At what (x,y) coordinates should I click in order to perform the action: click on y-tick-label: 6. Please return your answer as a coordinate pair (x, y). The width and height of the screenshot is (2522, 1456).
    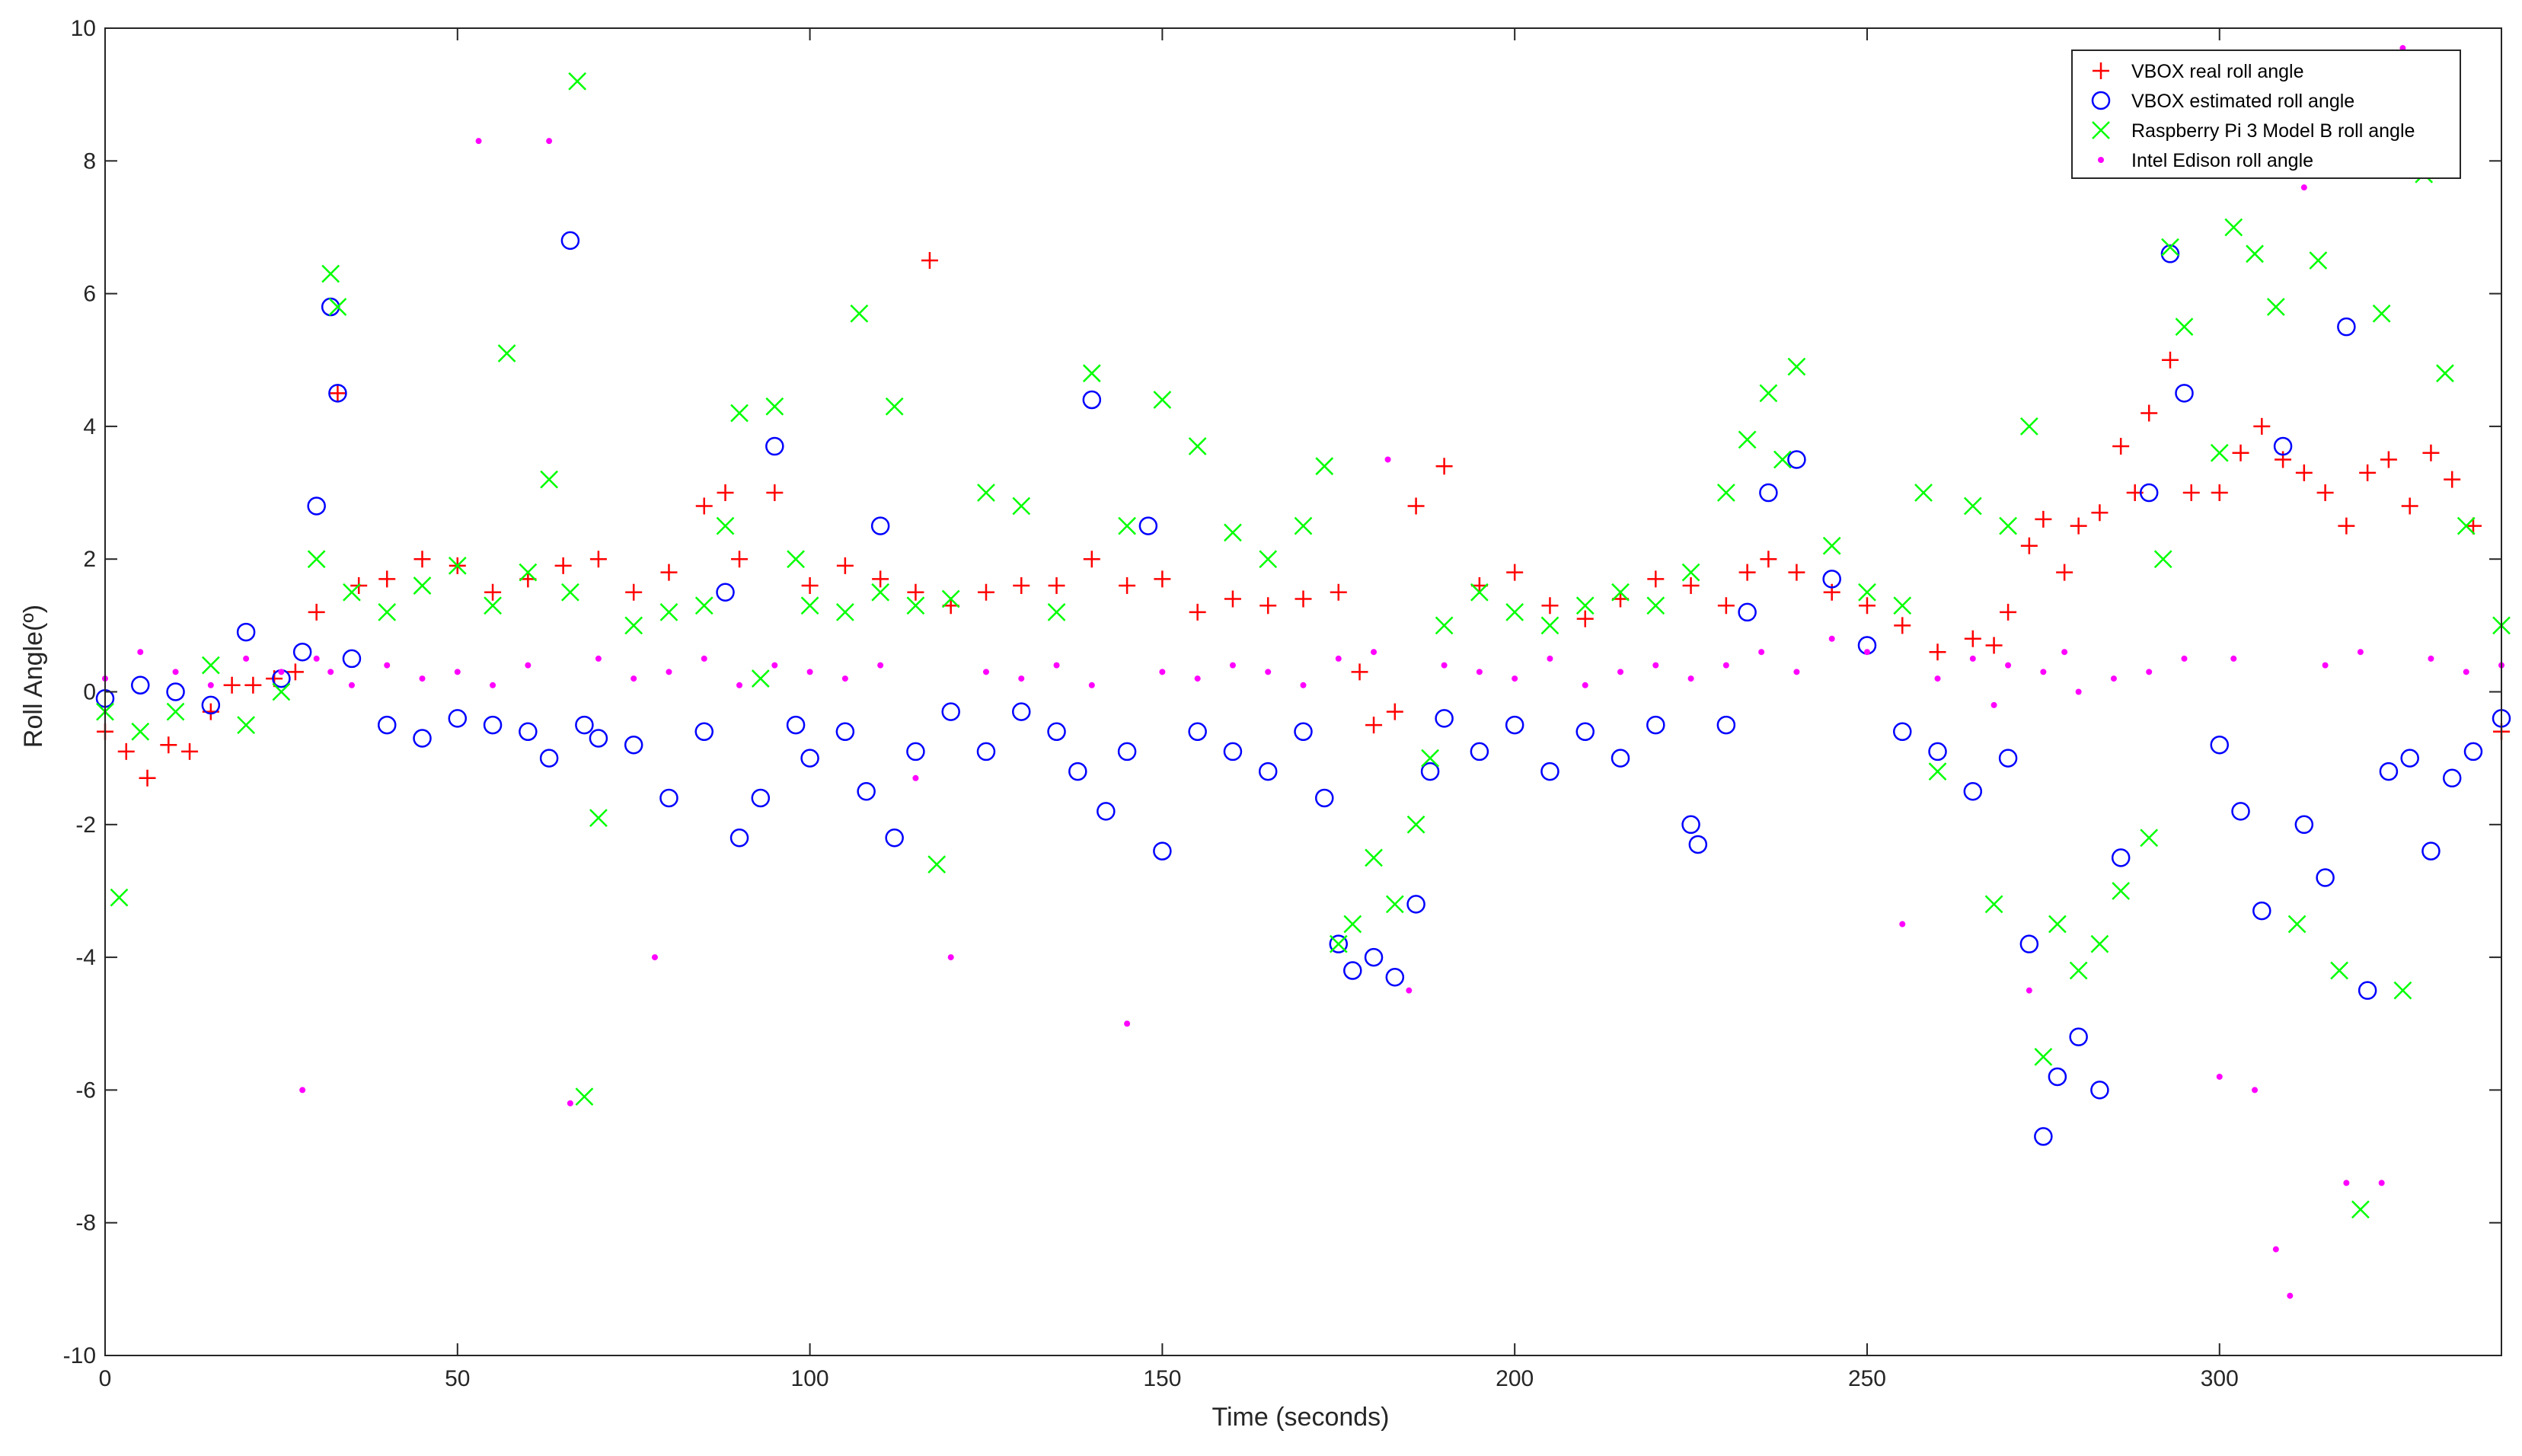
    Looking at the image, I should click on (89, 294).